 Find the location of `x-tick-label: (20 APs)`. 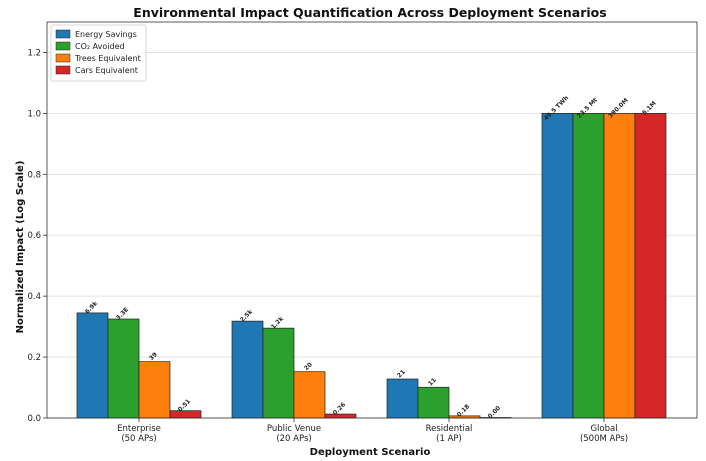

x-tick-label: (20 APs) is located at coordinates (293, 439).